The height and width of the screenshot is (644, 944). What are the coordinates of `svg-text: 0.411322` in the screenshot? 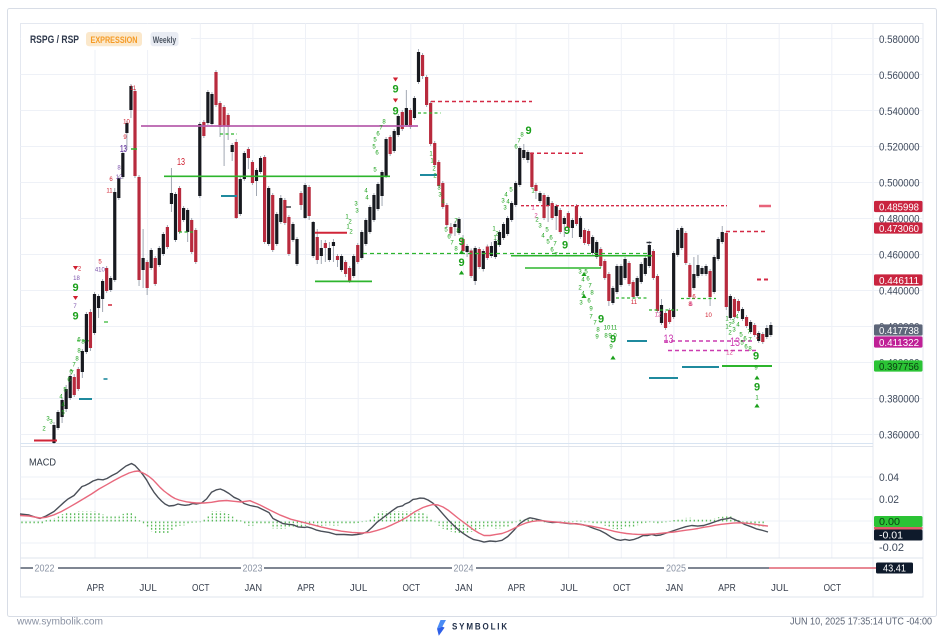 It's located at (899, 343).